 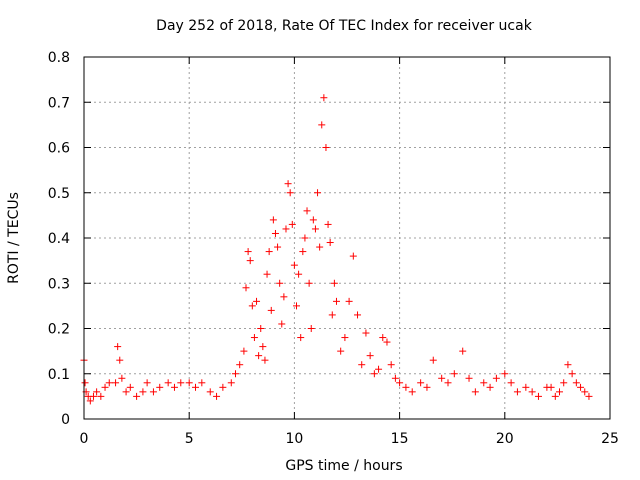 What do you see at coordinates (59, 375) in the screenshot?
I see `y-tick-label: 0.1` at bounding box center [59, 375].